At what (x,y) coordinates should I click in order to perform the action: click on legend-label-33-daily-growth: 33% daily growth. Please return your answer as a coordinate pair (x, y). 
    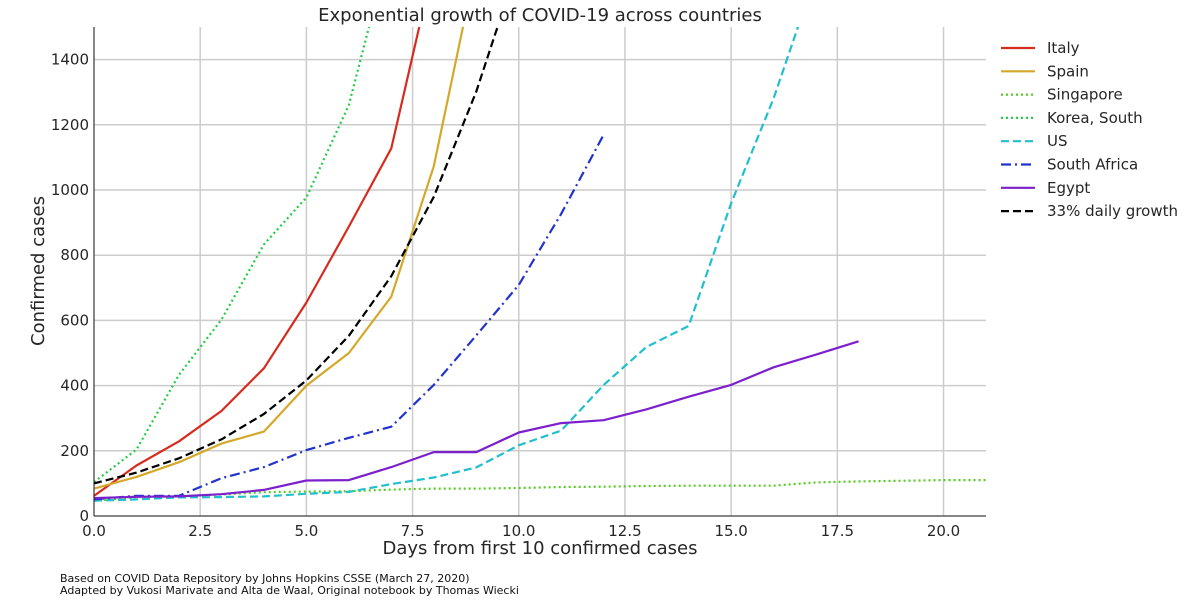
    Looking at the image, I should click on (1112, 211).